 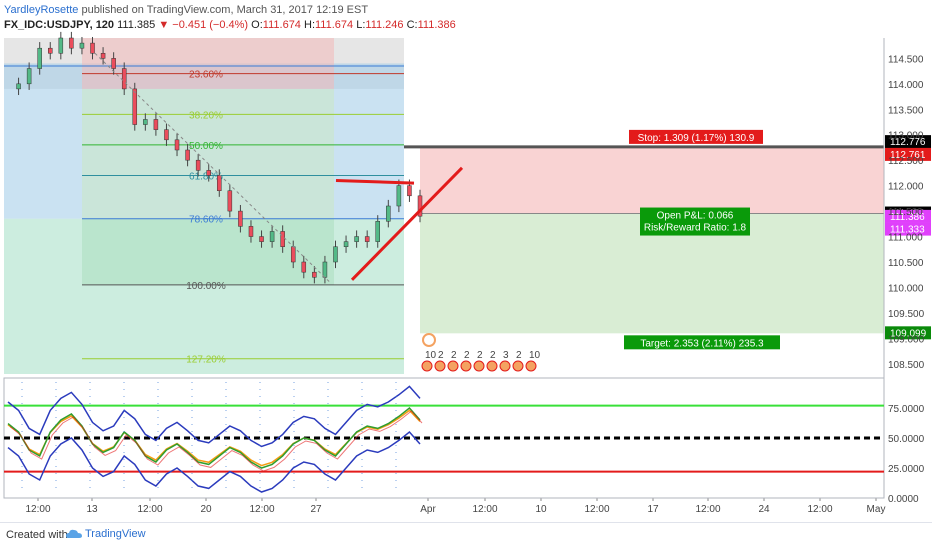 What do you see at coordinates (905, 212) in the screenshot?
I see `price-axis-label: 111.500` at bounding box center [905, 212].